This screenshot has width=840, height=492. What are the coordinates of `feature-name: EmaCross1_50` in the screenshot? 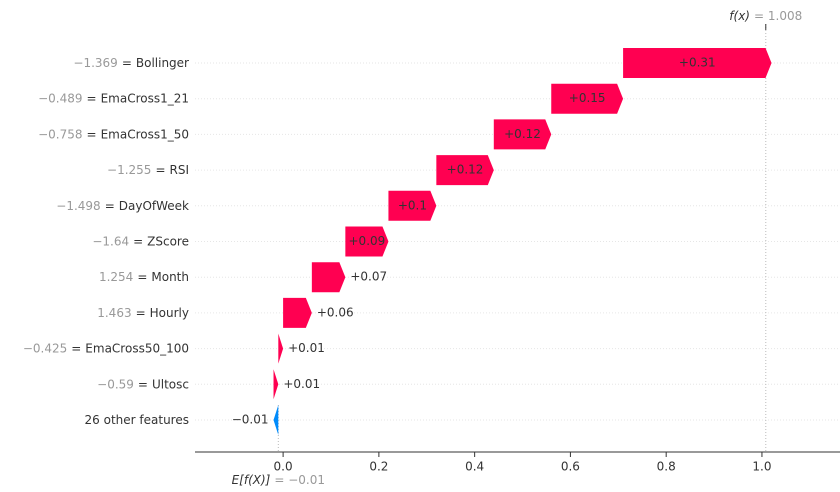 It's located at (145, 134).